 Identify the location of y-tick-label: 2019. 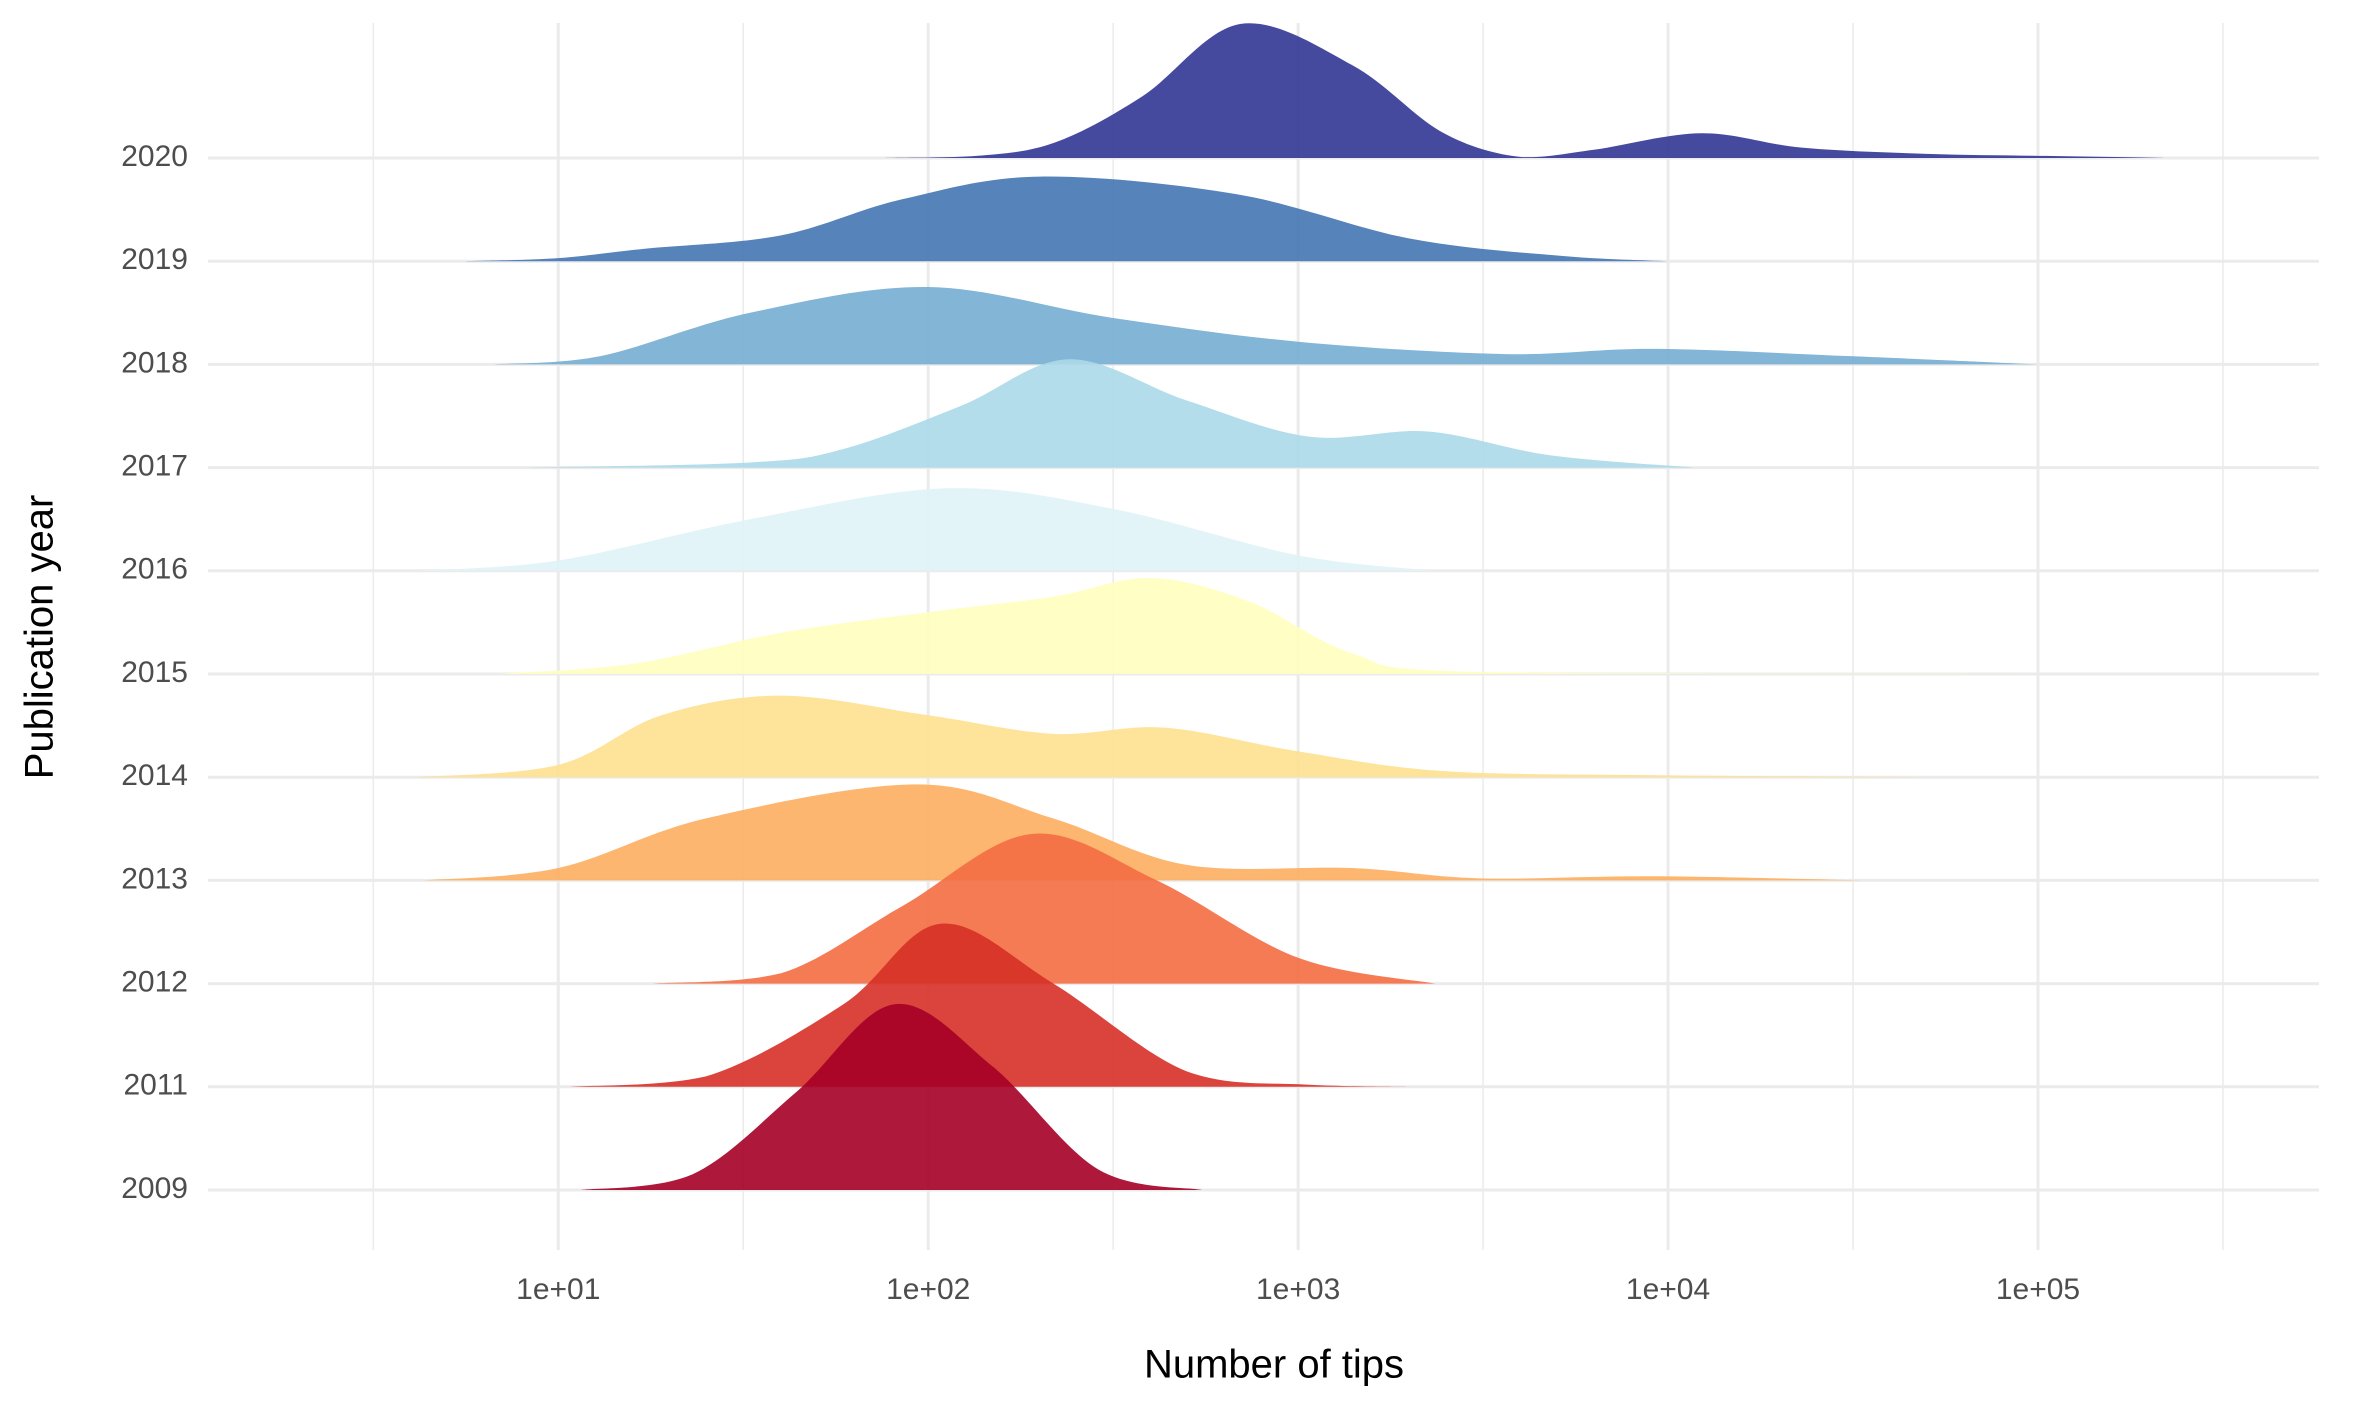
(154, 259).